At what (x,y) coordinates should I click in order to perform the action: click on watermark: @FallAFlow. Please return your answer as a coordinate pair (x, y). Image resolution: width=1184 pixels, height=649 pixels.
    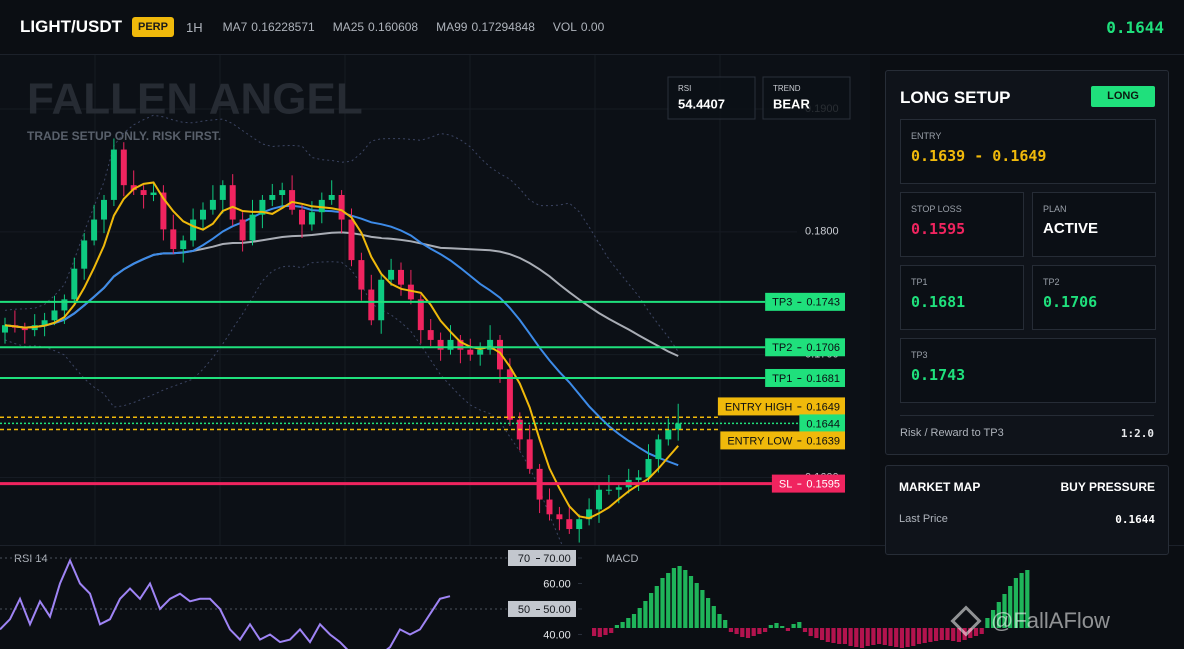
    Looking at the image, I should click on (1030, 621).